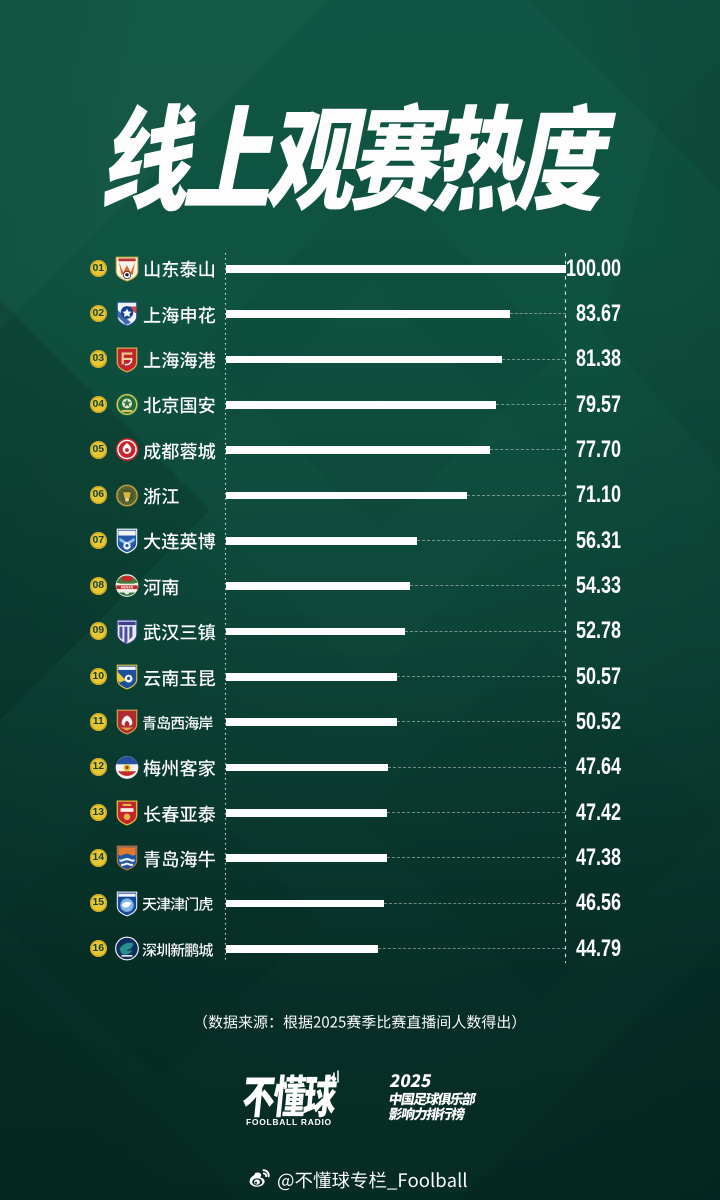 The width and height of the screenshot is (720, 1200). What do you see at coordinates (127, 588) in the screenshot?
I see `svg-text: HENAN` at bounding box center [127, 588].